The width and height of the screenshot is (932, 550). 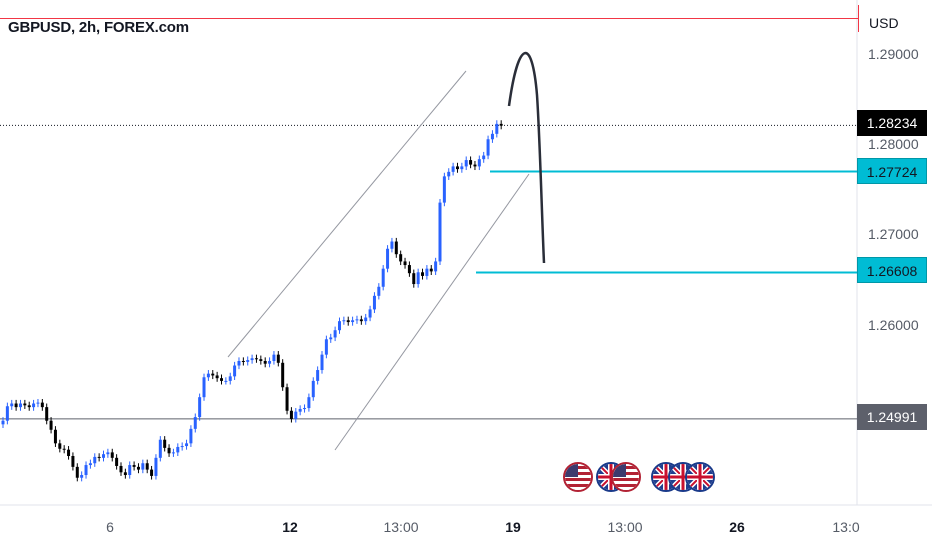 What do you see at coordinates (347, 214) in the screenshot?
I see `channel-upper-line` at bounding box center [347, 214].